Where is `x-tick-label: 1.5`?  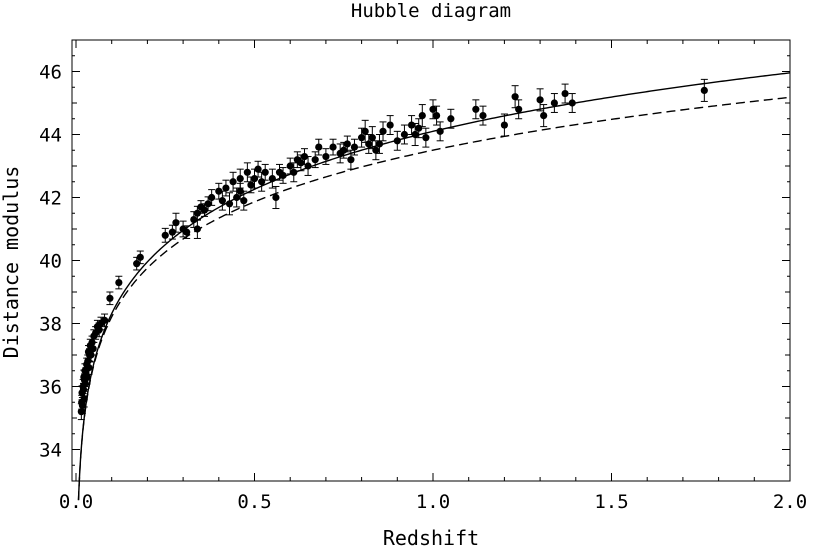 x-tick-label: 1.5 is located at coordinates (611, 502).